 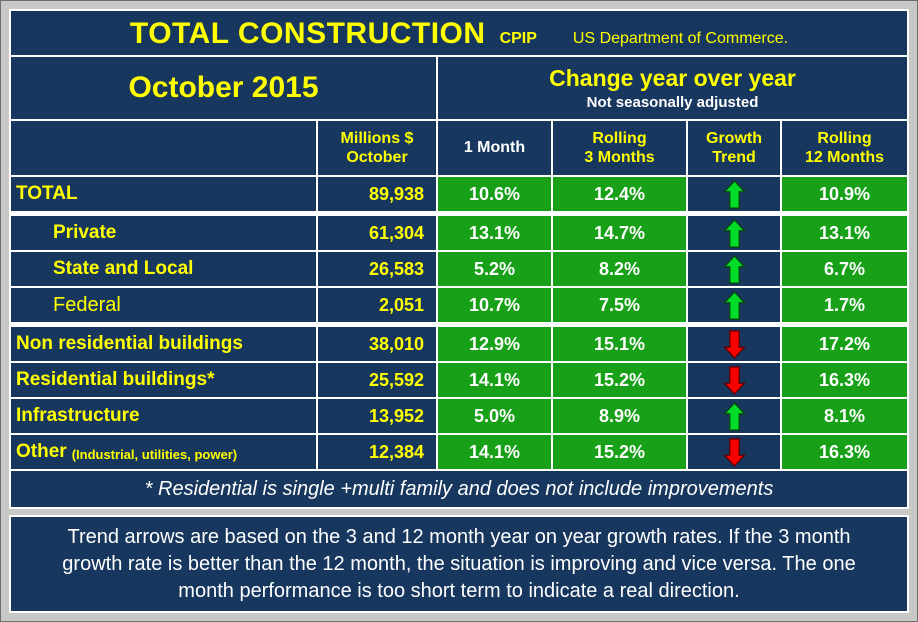 I want to click on column-header-millions: Millions $ October, so click(x=377, y=148).